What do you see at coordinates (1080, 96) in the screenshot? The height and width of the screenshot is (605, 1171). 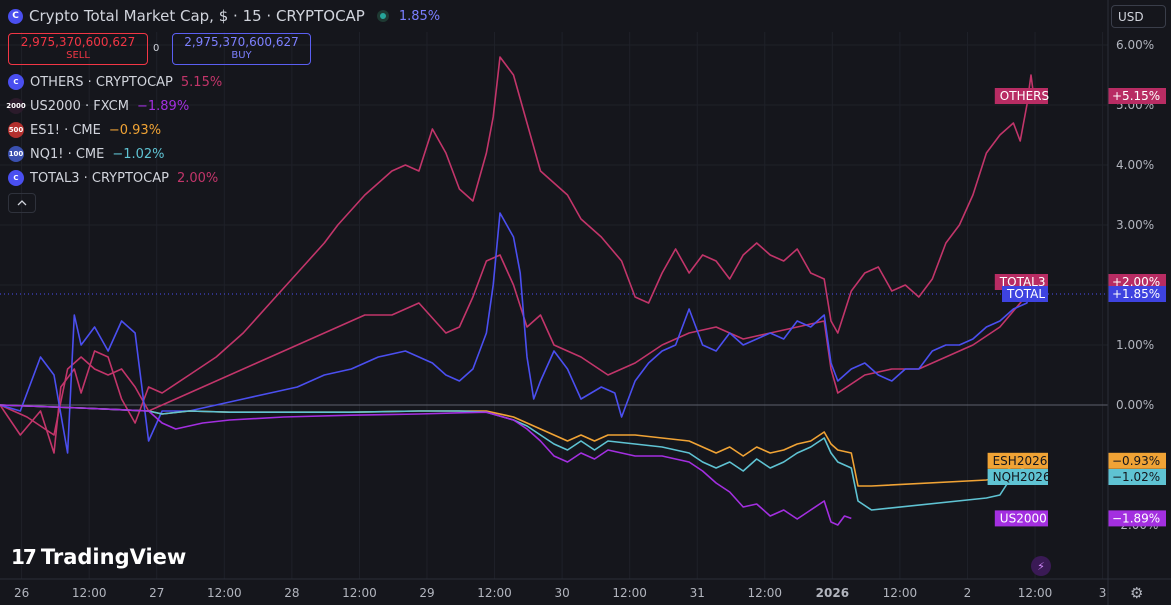 I see `scale-label-others: OTHERS +5.15%` at bounding box center [1080, 96].